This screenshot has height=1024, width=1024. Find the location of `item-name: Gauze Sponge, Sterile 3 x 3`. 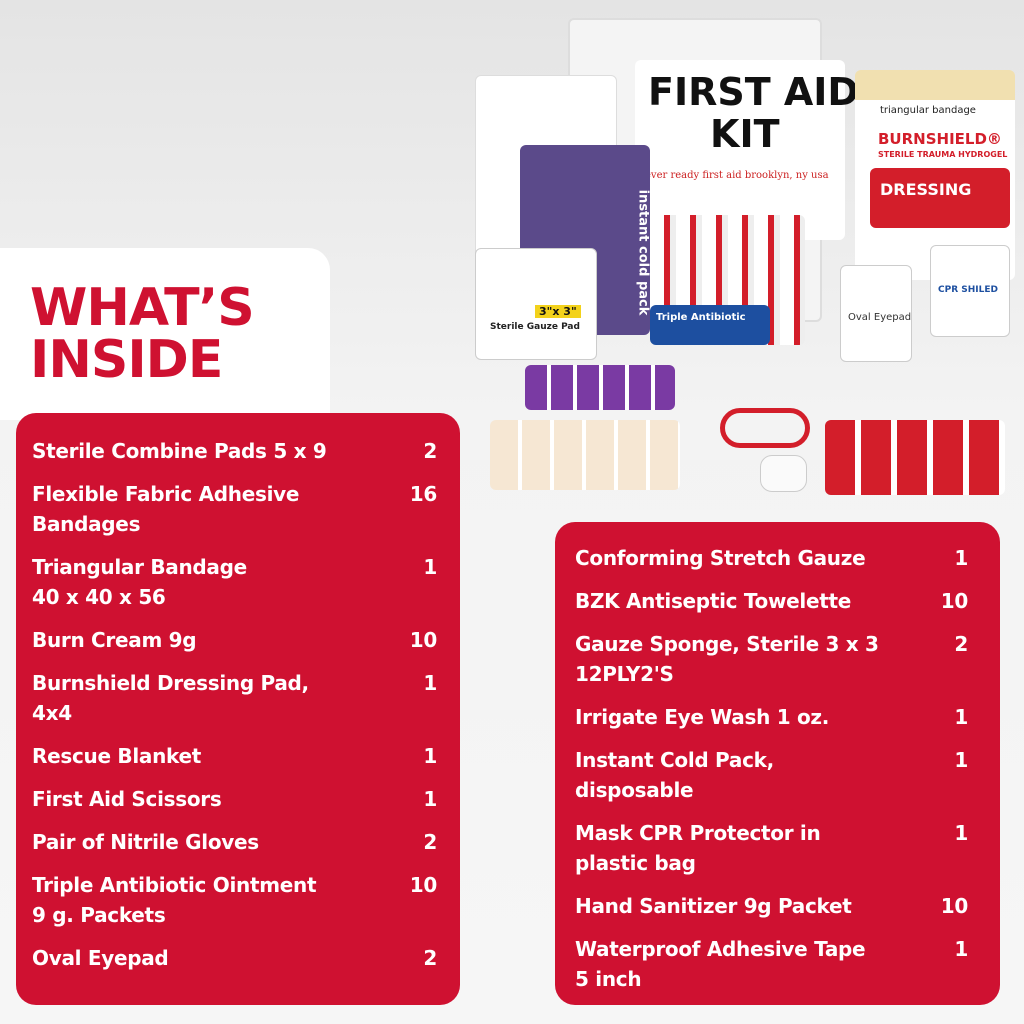

item-name: Gauze Sponge, Sterile 3 x 3 is located at coordinates (727, 644).